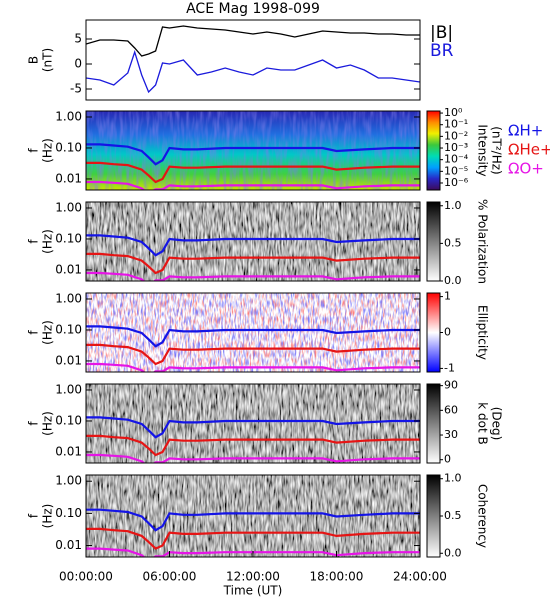 The width and height of the screenshot is (550, 600). I want to click on colorbar-tick-label: 90, so click(451, 385).